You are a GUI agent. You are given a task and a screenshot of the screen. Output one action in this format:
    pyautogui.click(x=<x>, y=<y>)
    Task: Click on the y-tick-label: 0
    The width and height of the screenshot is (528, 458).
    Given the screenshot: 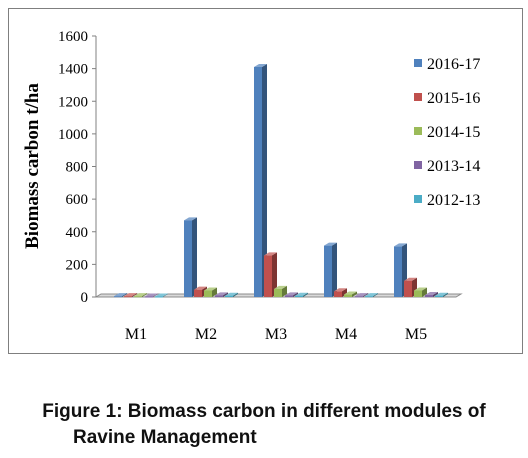 What is the action you would take?
    pyautogui.click(x=85, y=298)
    